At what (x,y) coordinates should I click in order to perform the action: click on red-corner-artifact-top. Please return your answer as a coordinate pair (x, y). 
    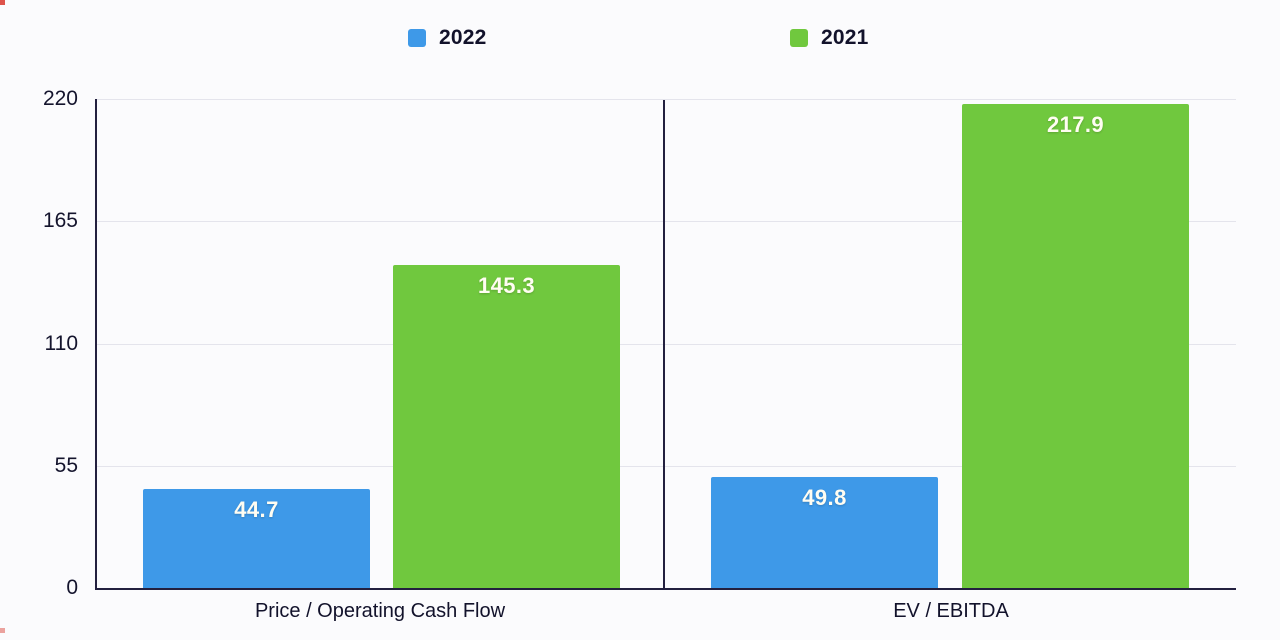
    Looking at the image, I should click on (2, 2).